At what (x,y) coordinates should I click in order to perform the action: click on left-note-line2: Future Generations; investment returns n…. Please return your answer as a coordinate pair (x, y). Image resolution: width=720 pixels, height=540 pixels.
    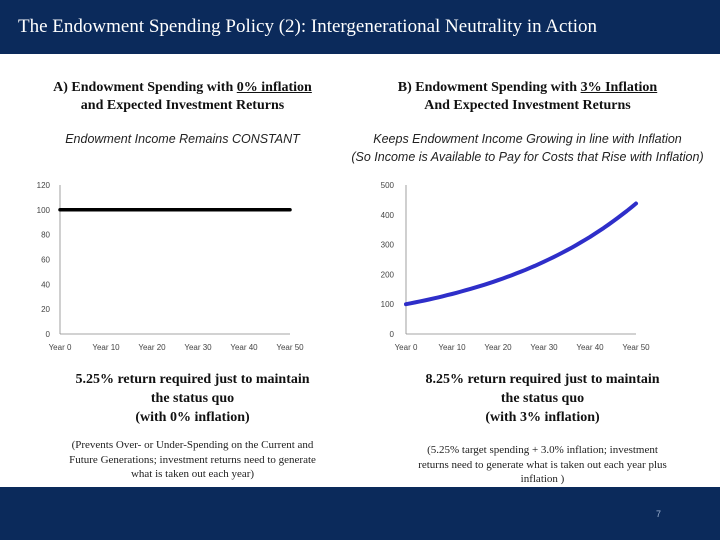
    Looking at the image, I should click on (192, 459).